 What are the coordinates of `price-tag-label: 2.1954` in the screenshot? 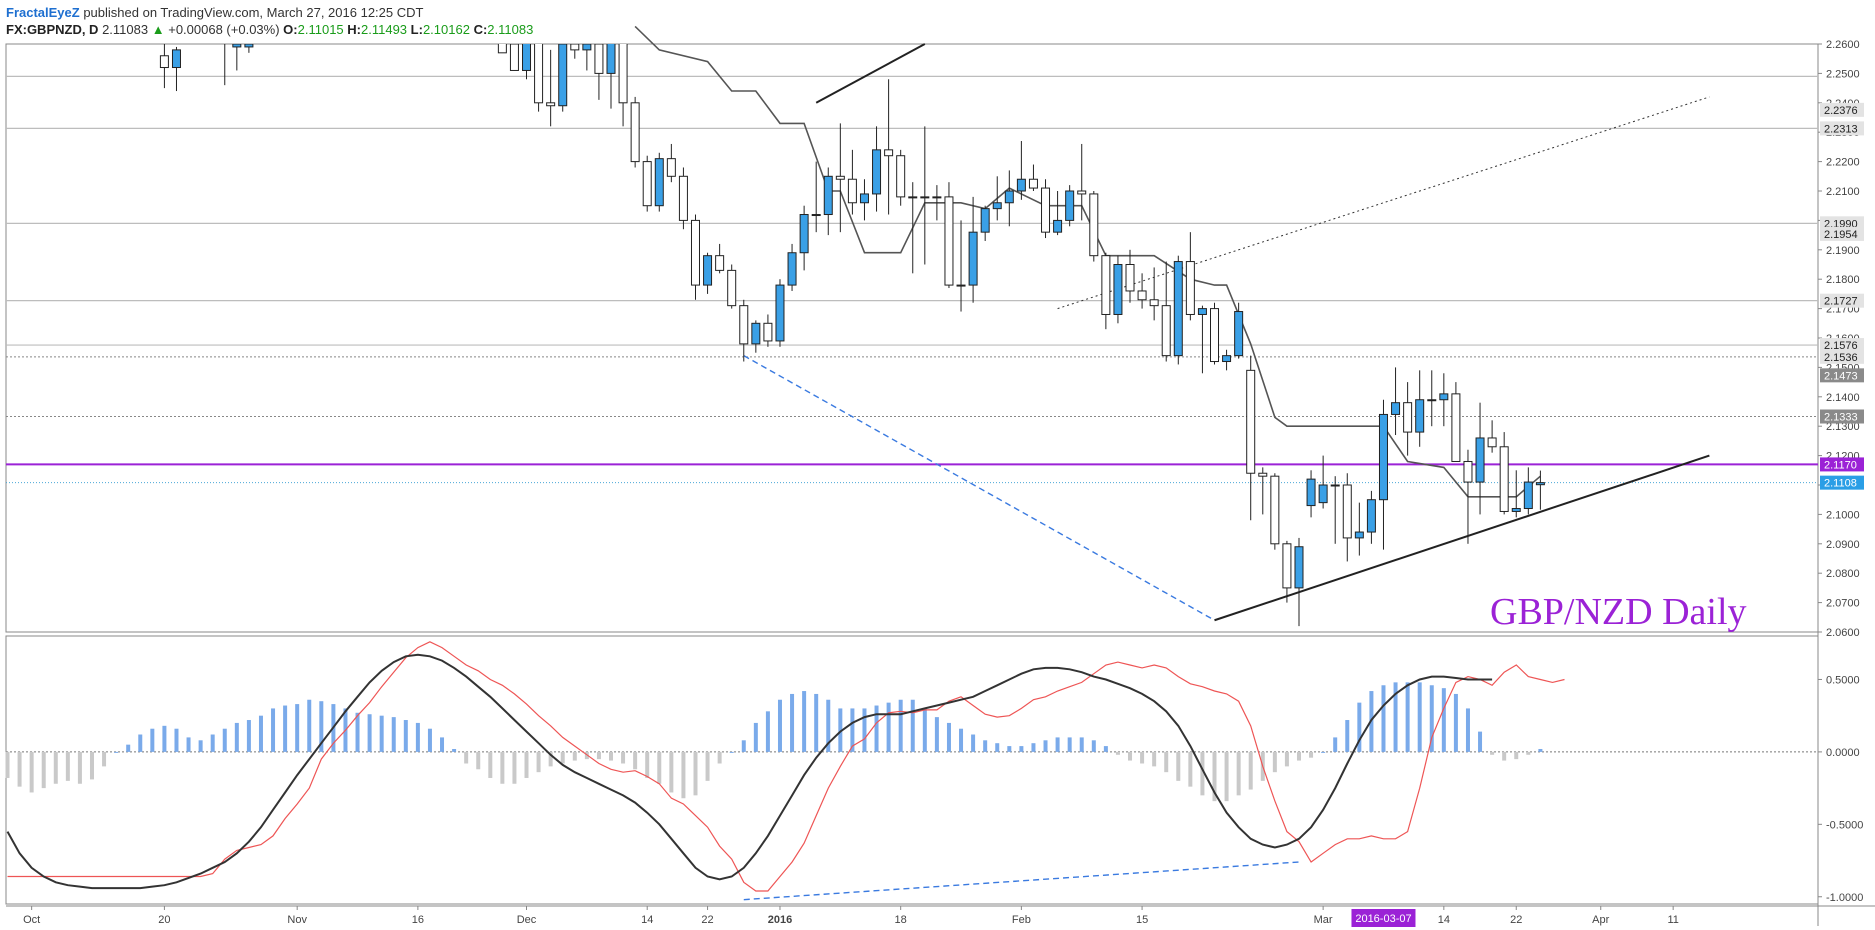 It's located at (1841, 235).